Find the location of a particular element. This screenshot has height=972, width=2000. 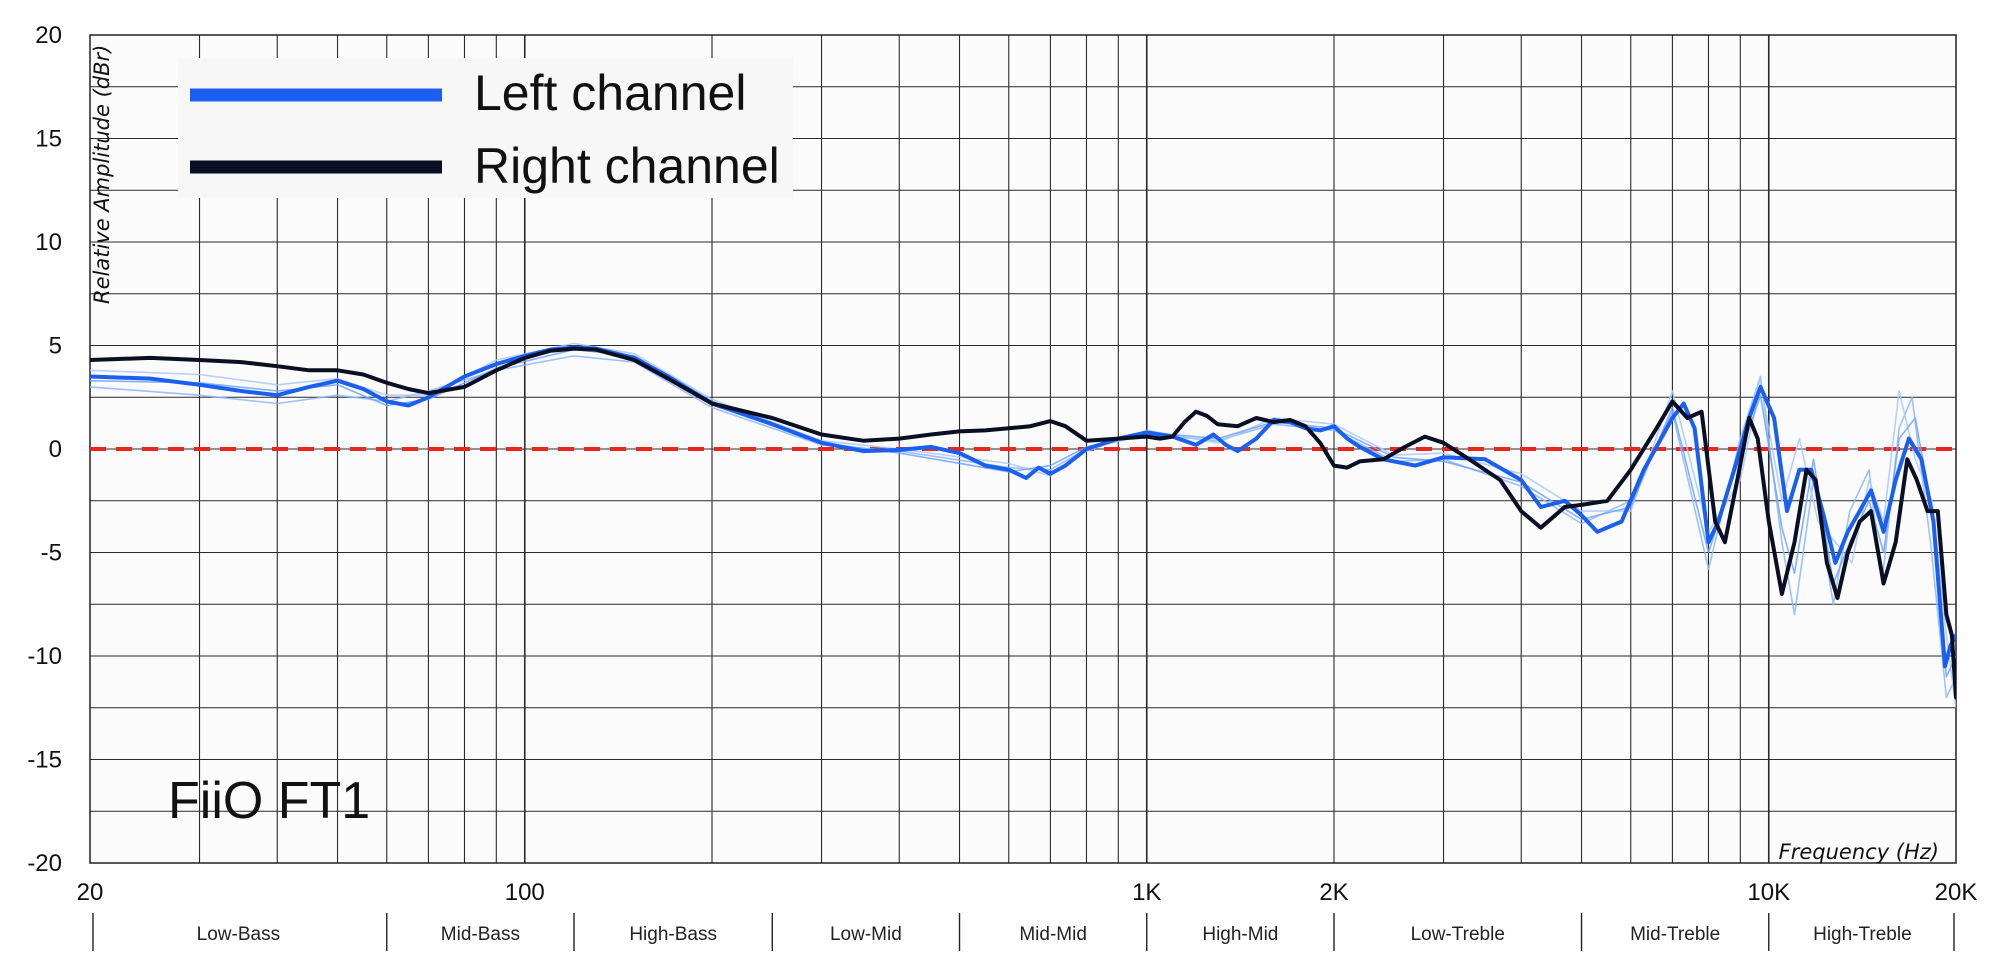

legend-background is located at coordinates (485, 128).